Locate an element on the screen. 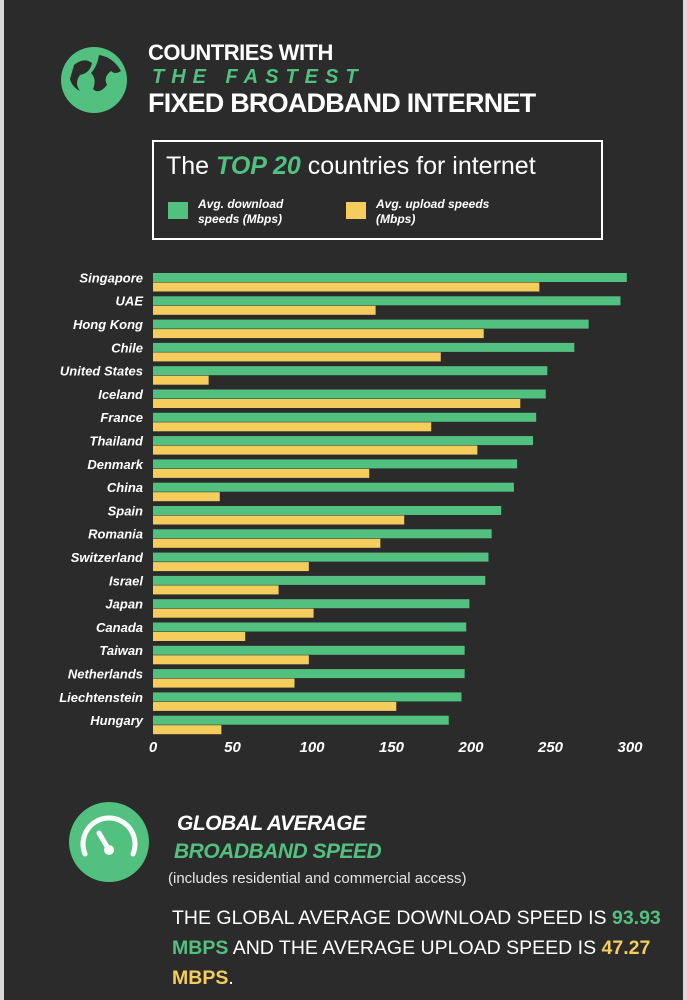 Image resolution: width=687 pixels, height=1000 pixels. highlight: TOP 20 is located at coordinates (258, 166).